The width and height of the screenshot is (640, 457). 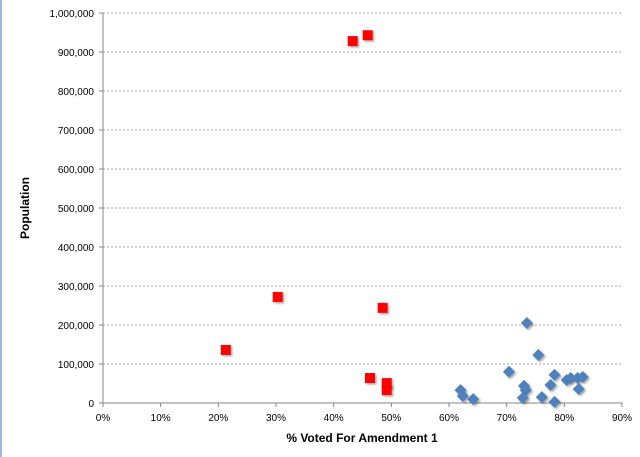 I want to click on y-axis-title: Population, so click(x=25, y=208).